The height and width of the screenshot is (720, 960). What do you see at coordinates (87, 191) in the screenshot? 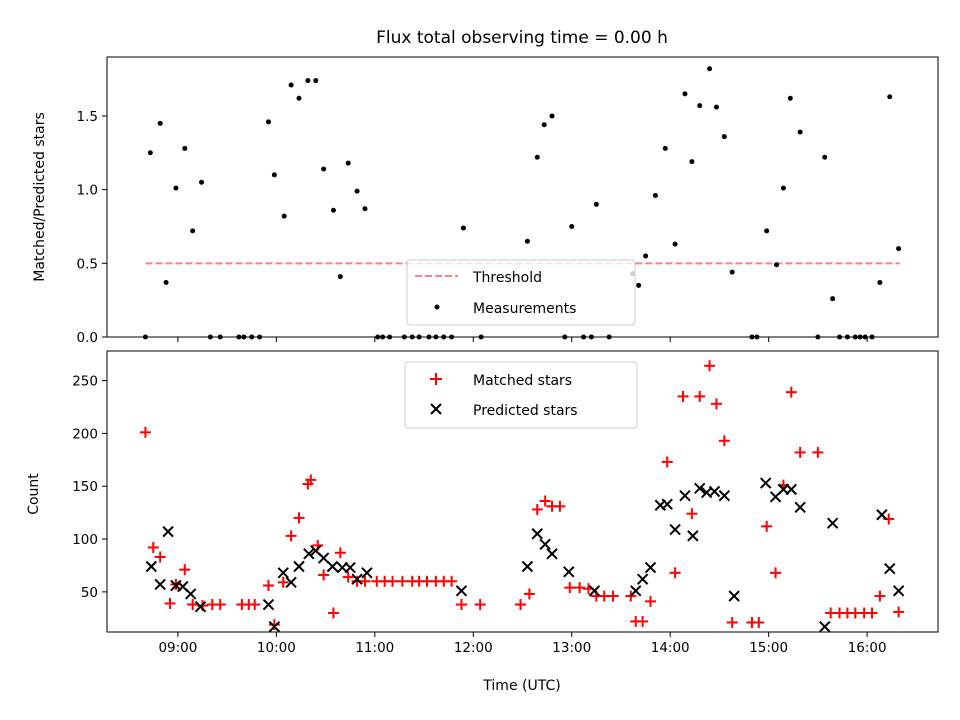
I see `ratio-y-tick-label: 1.0` at bounding box center [87, 191].